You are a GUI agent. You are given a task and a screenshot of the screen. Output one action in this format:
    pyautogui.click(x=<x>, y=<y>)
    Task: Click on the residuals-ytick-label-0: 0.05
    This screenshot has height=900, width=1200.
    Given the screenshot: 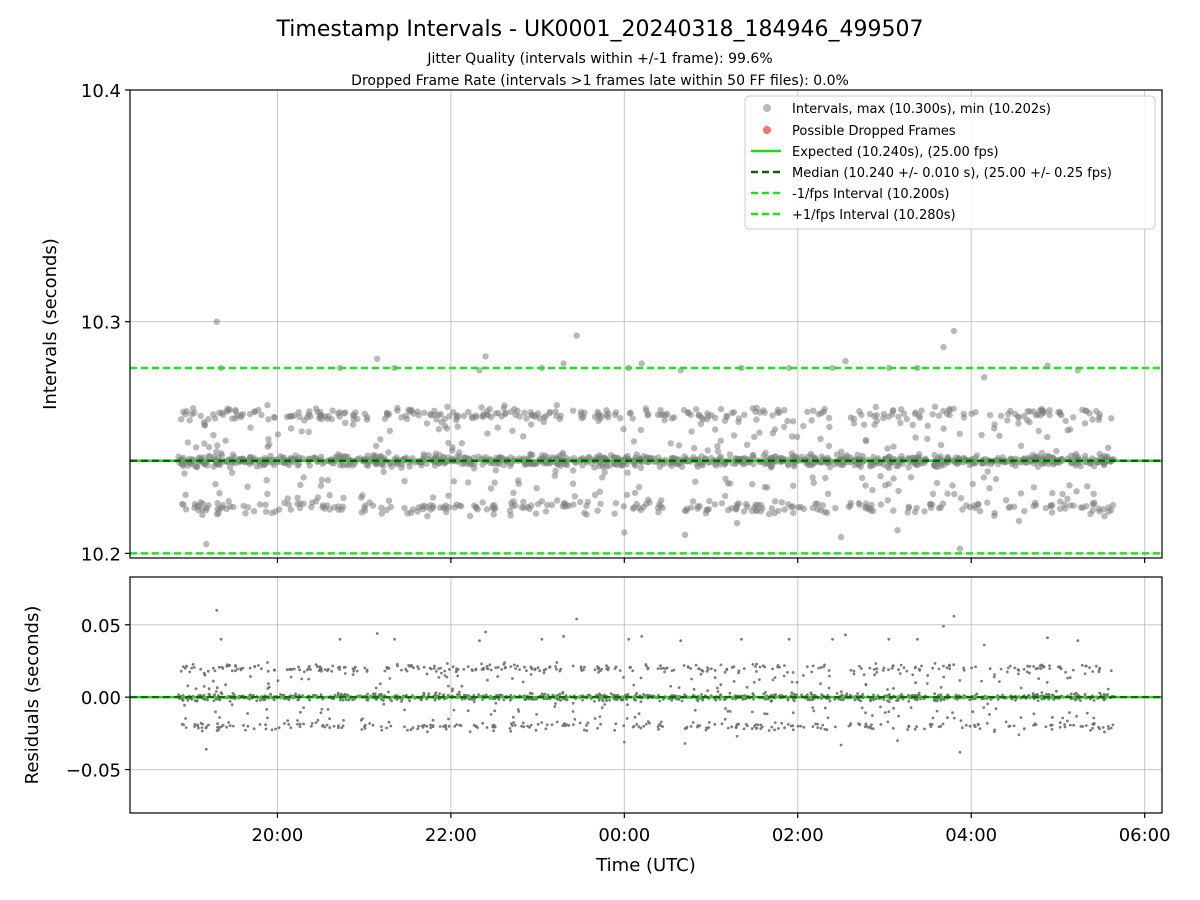 What is the action you would take?
    pyautogui.click(x=101, y=626)
    